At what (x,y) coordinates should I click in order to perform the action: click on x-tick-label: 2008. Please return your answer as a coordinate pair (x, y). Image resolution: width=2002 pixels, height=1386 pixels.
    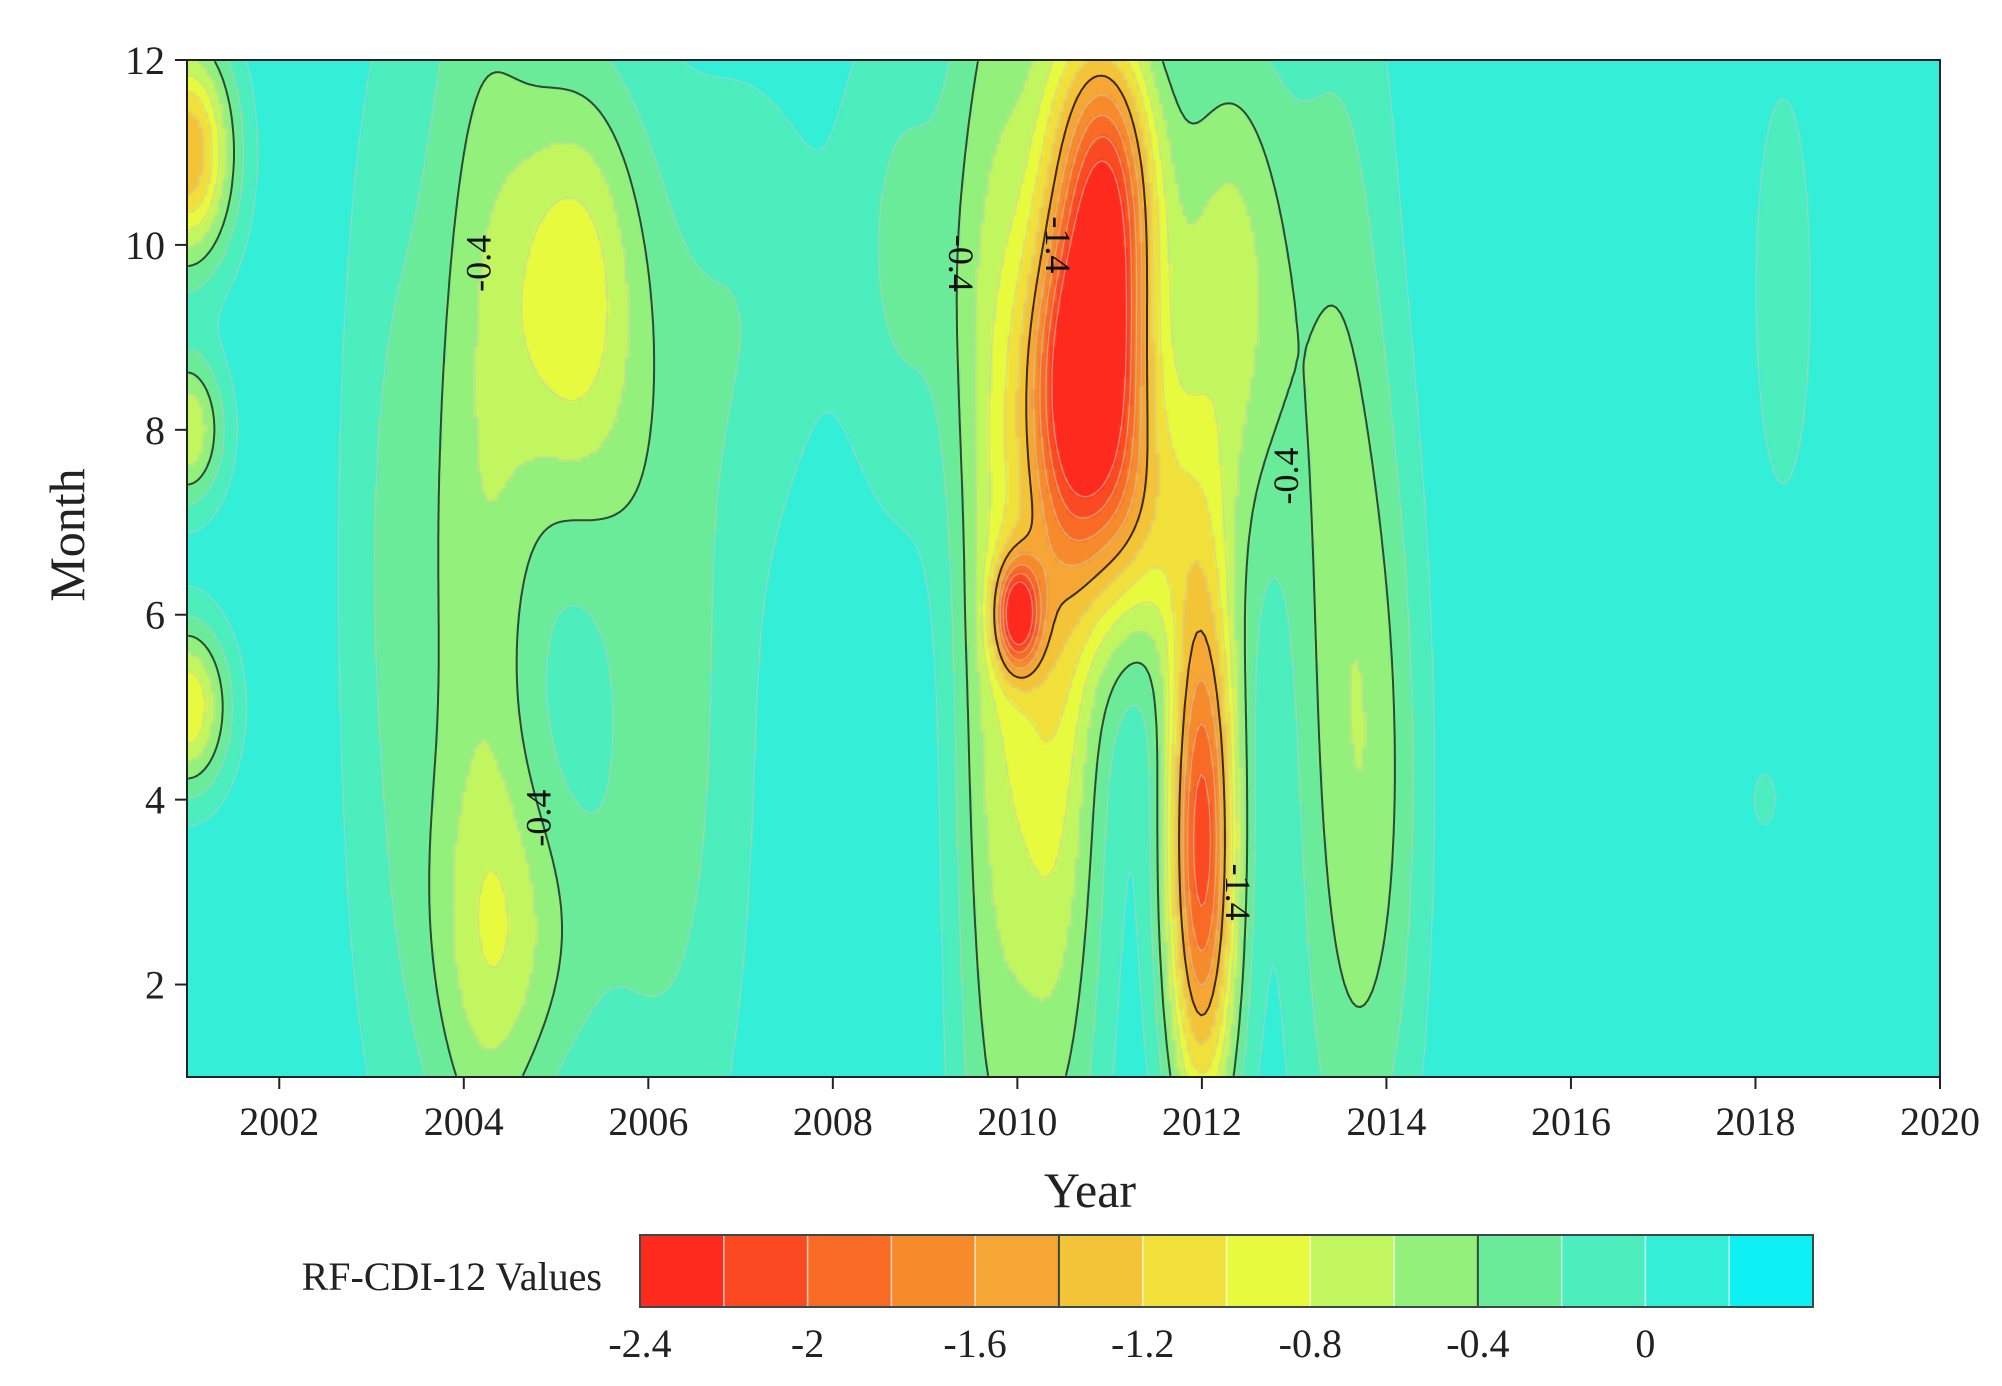
    Looking at the image, I should click on (833, 1121).